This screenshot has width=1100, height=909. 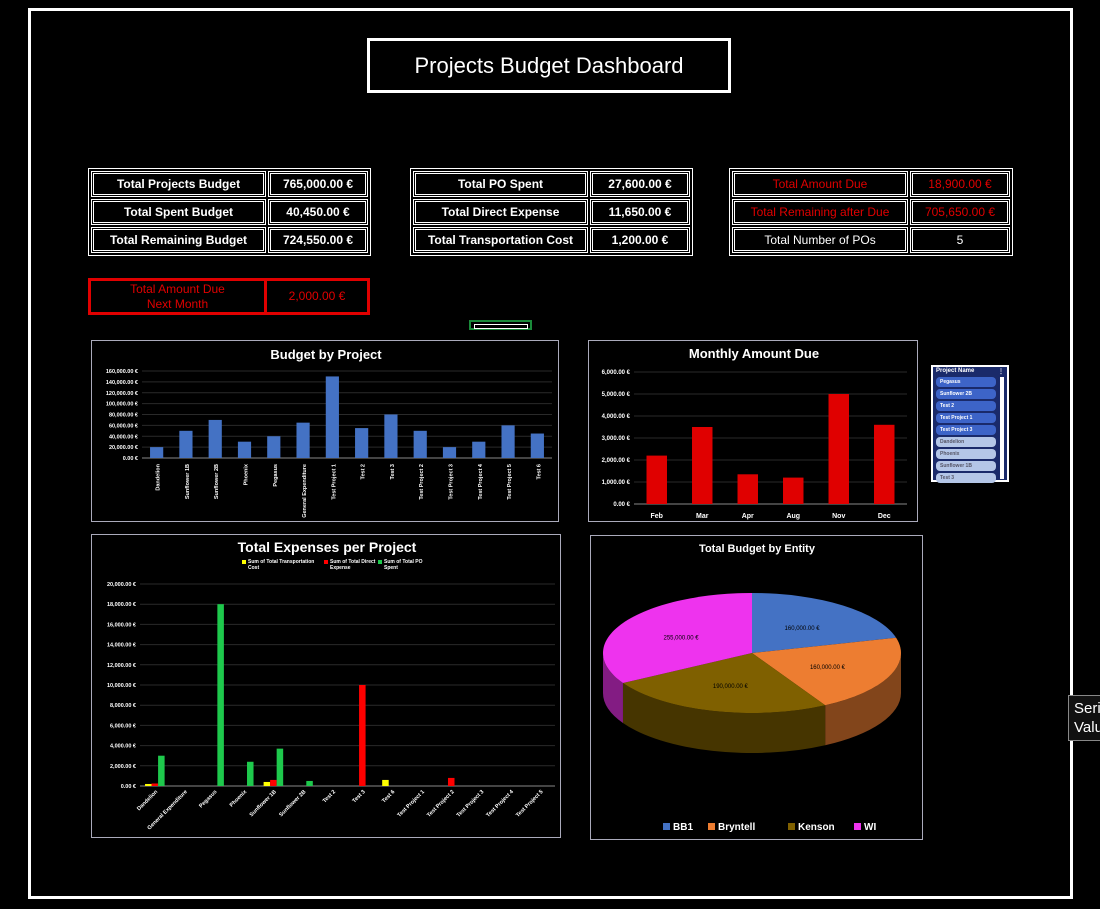 What do you see at coordinates (731, 687) in the screenshot?
I see `pie-data-label: 190,000.00 €` at bounding box center [731, 687].